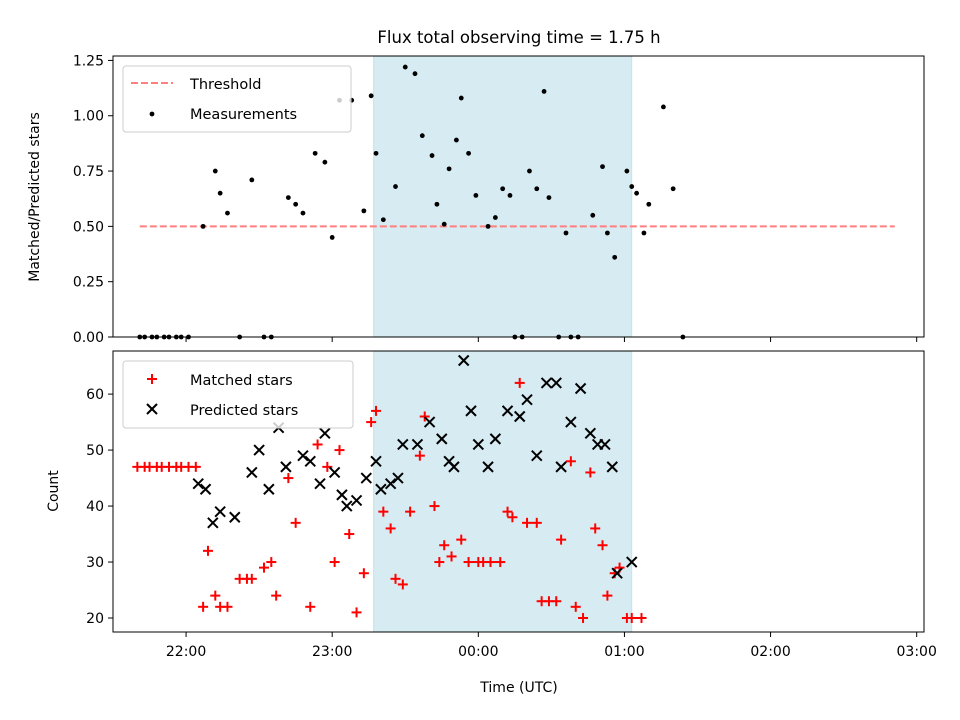 This screenshot has height=720, width=960. Describe the element at coordinates (332, 652) in the screenshot. I see `x-tick-label: 23:00` at that location.